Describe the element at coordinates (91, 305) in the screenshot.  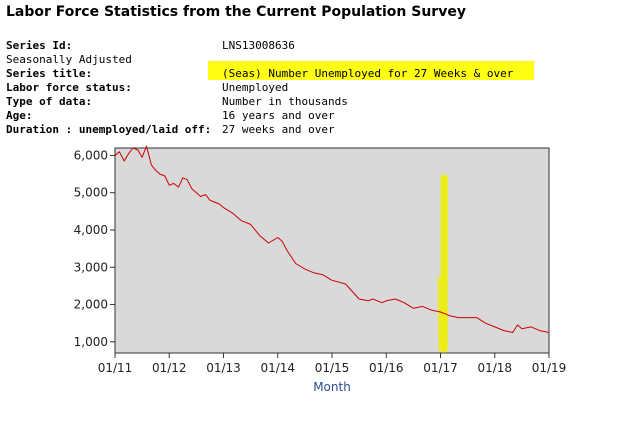
I see `y-tick-label: 2,000` at that location.